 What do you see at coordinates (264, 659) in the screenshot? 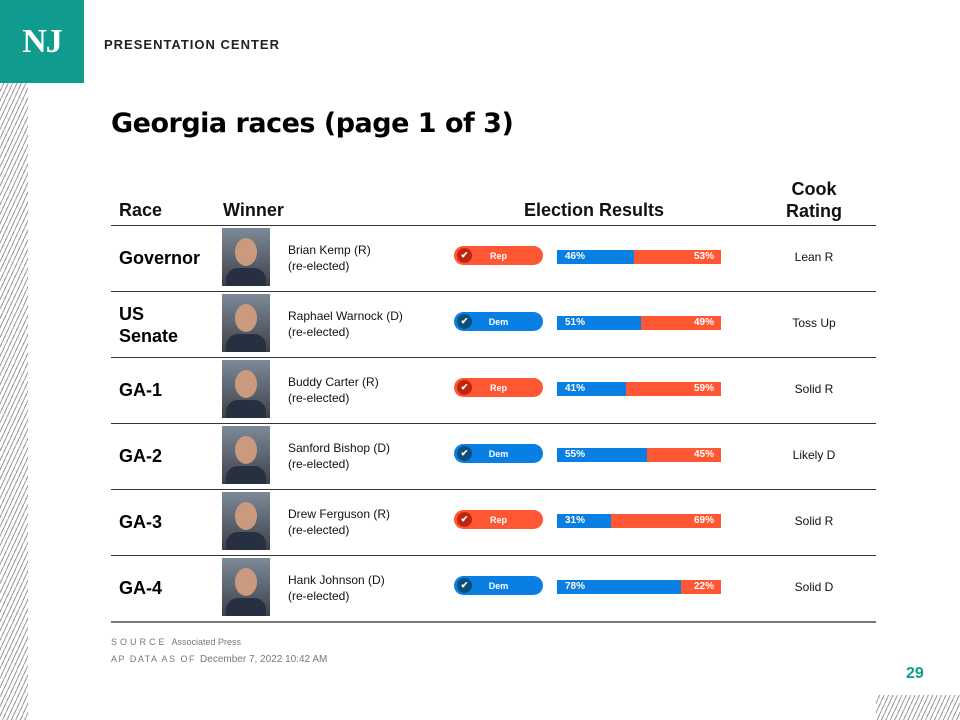
I see `asof: December 7, 2022 10:42 AM` at bounding box center [264, 659].